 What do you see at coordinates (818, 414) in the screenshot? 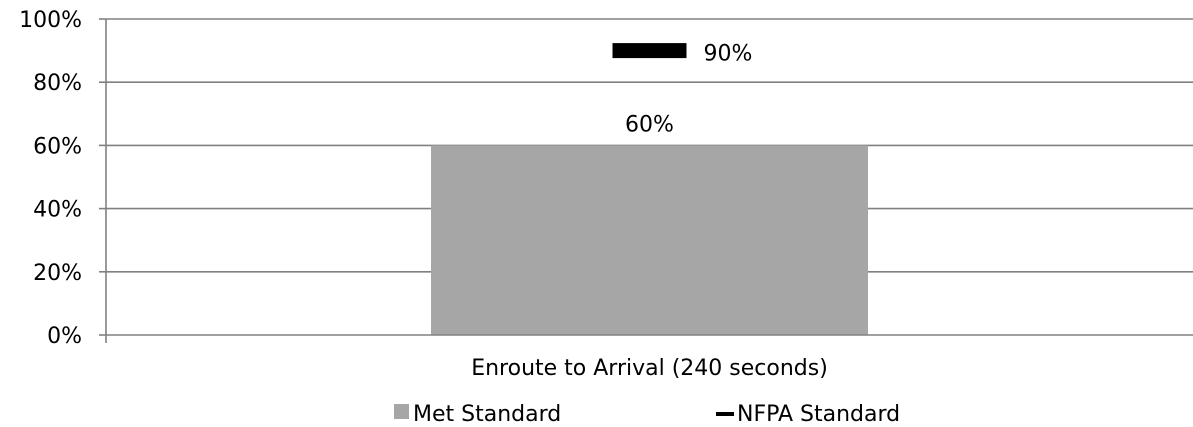
I see `legend-label-nfpa-standard: NFPA Standard` at bounding box center [818, 414].